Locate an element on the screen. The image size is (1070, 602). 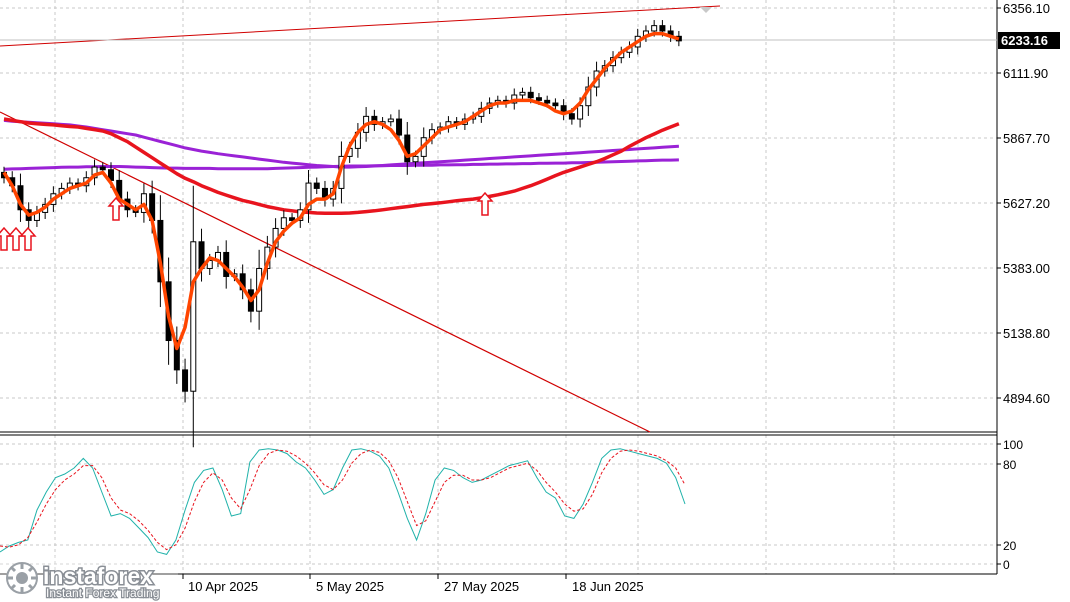
price-label-4: 5627.20 is located at coordinates (1026, 203).